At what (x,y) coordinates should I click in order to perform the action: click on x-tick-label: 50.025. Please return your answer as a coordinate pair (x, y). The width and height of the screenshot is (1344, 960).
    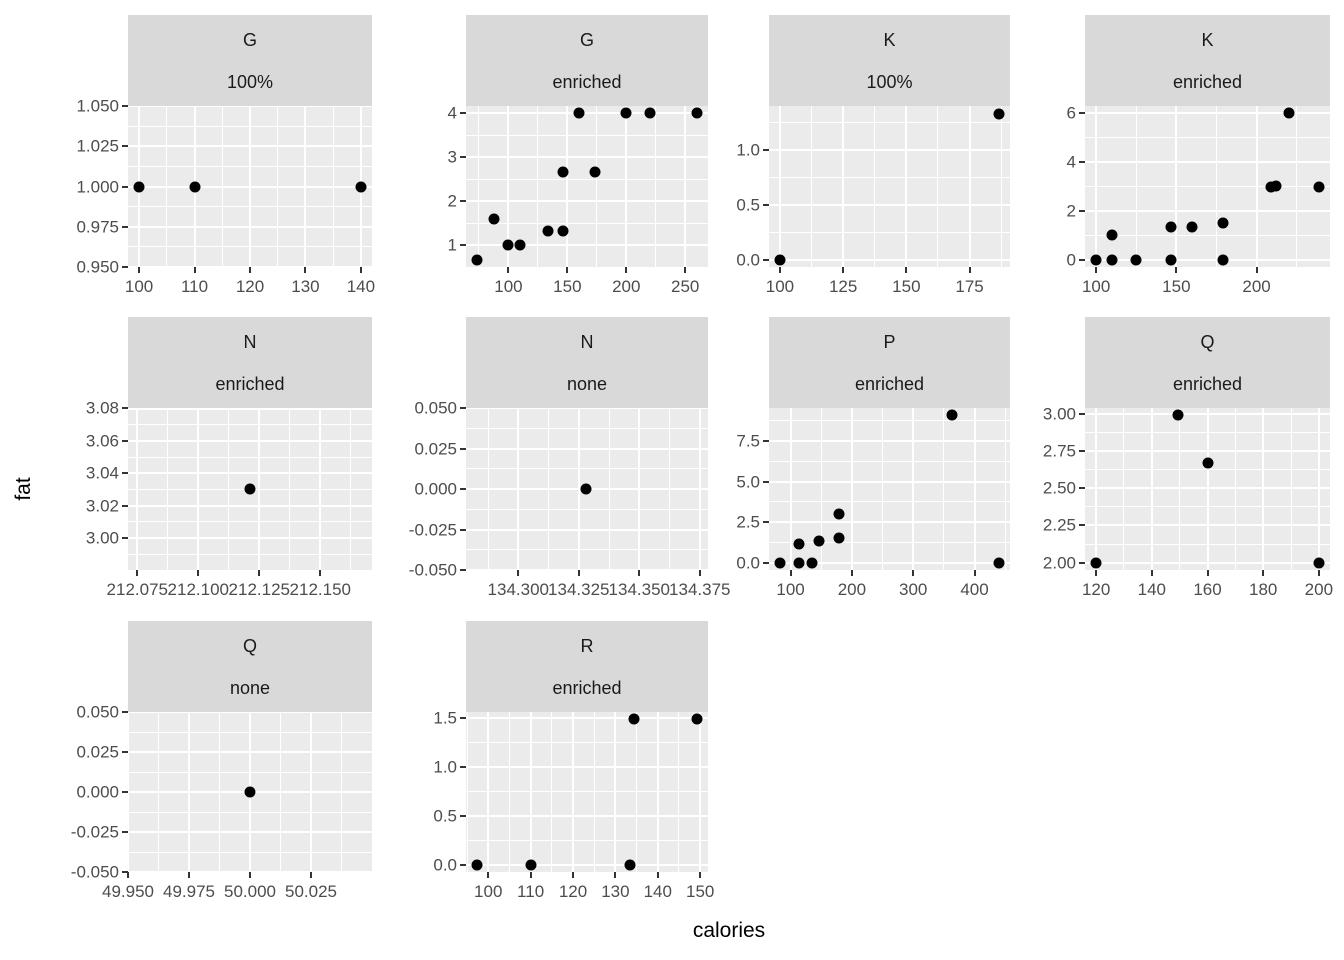
    Looking at the image, I should click on (311, 891).